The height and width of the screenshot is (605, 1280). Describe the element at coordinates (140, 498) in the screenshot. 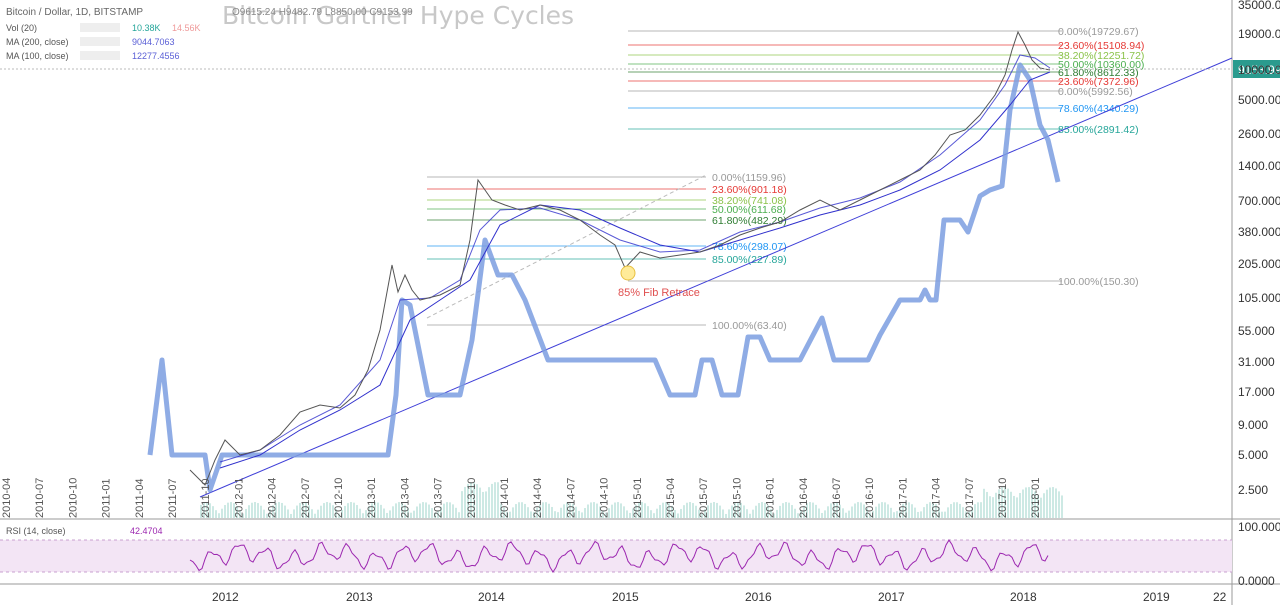

I see `month-label: 2011-04` at that location.